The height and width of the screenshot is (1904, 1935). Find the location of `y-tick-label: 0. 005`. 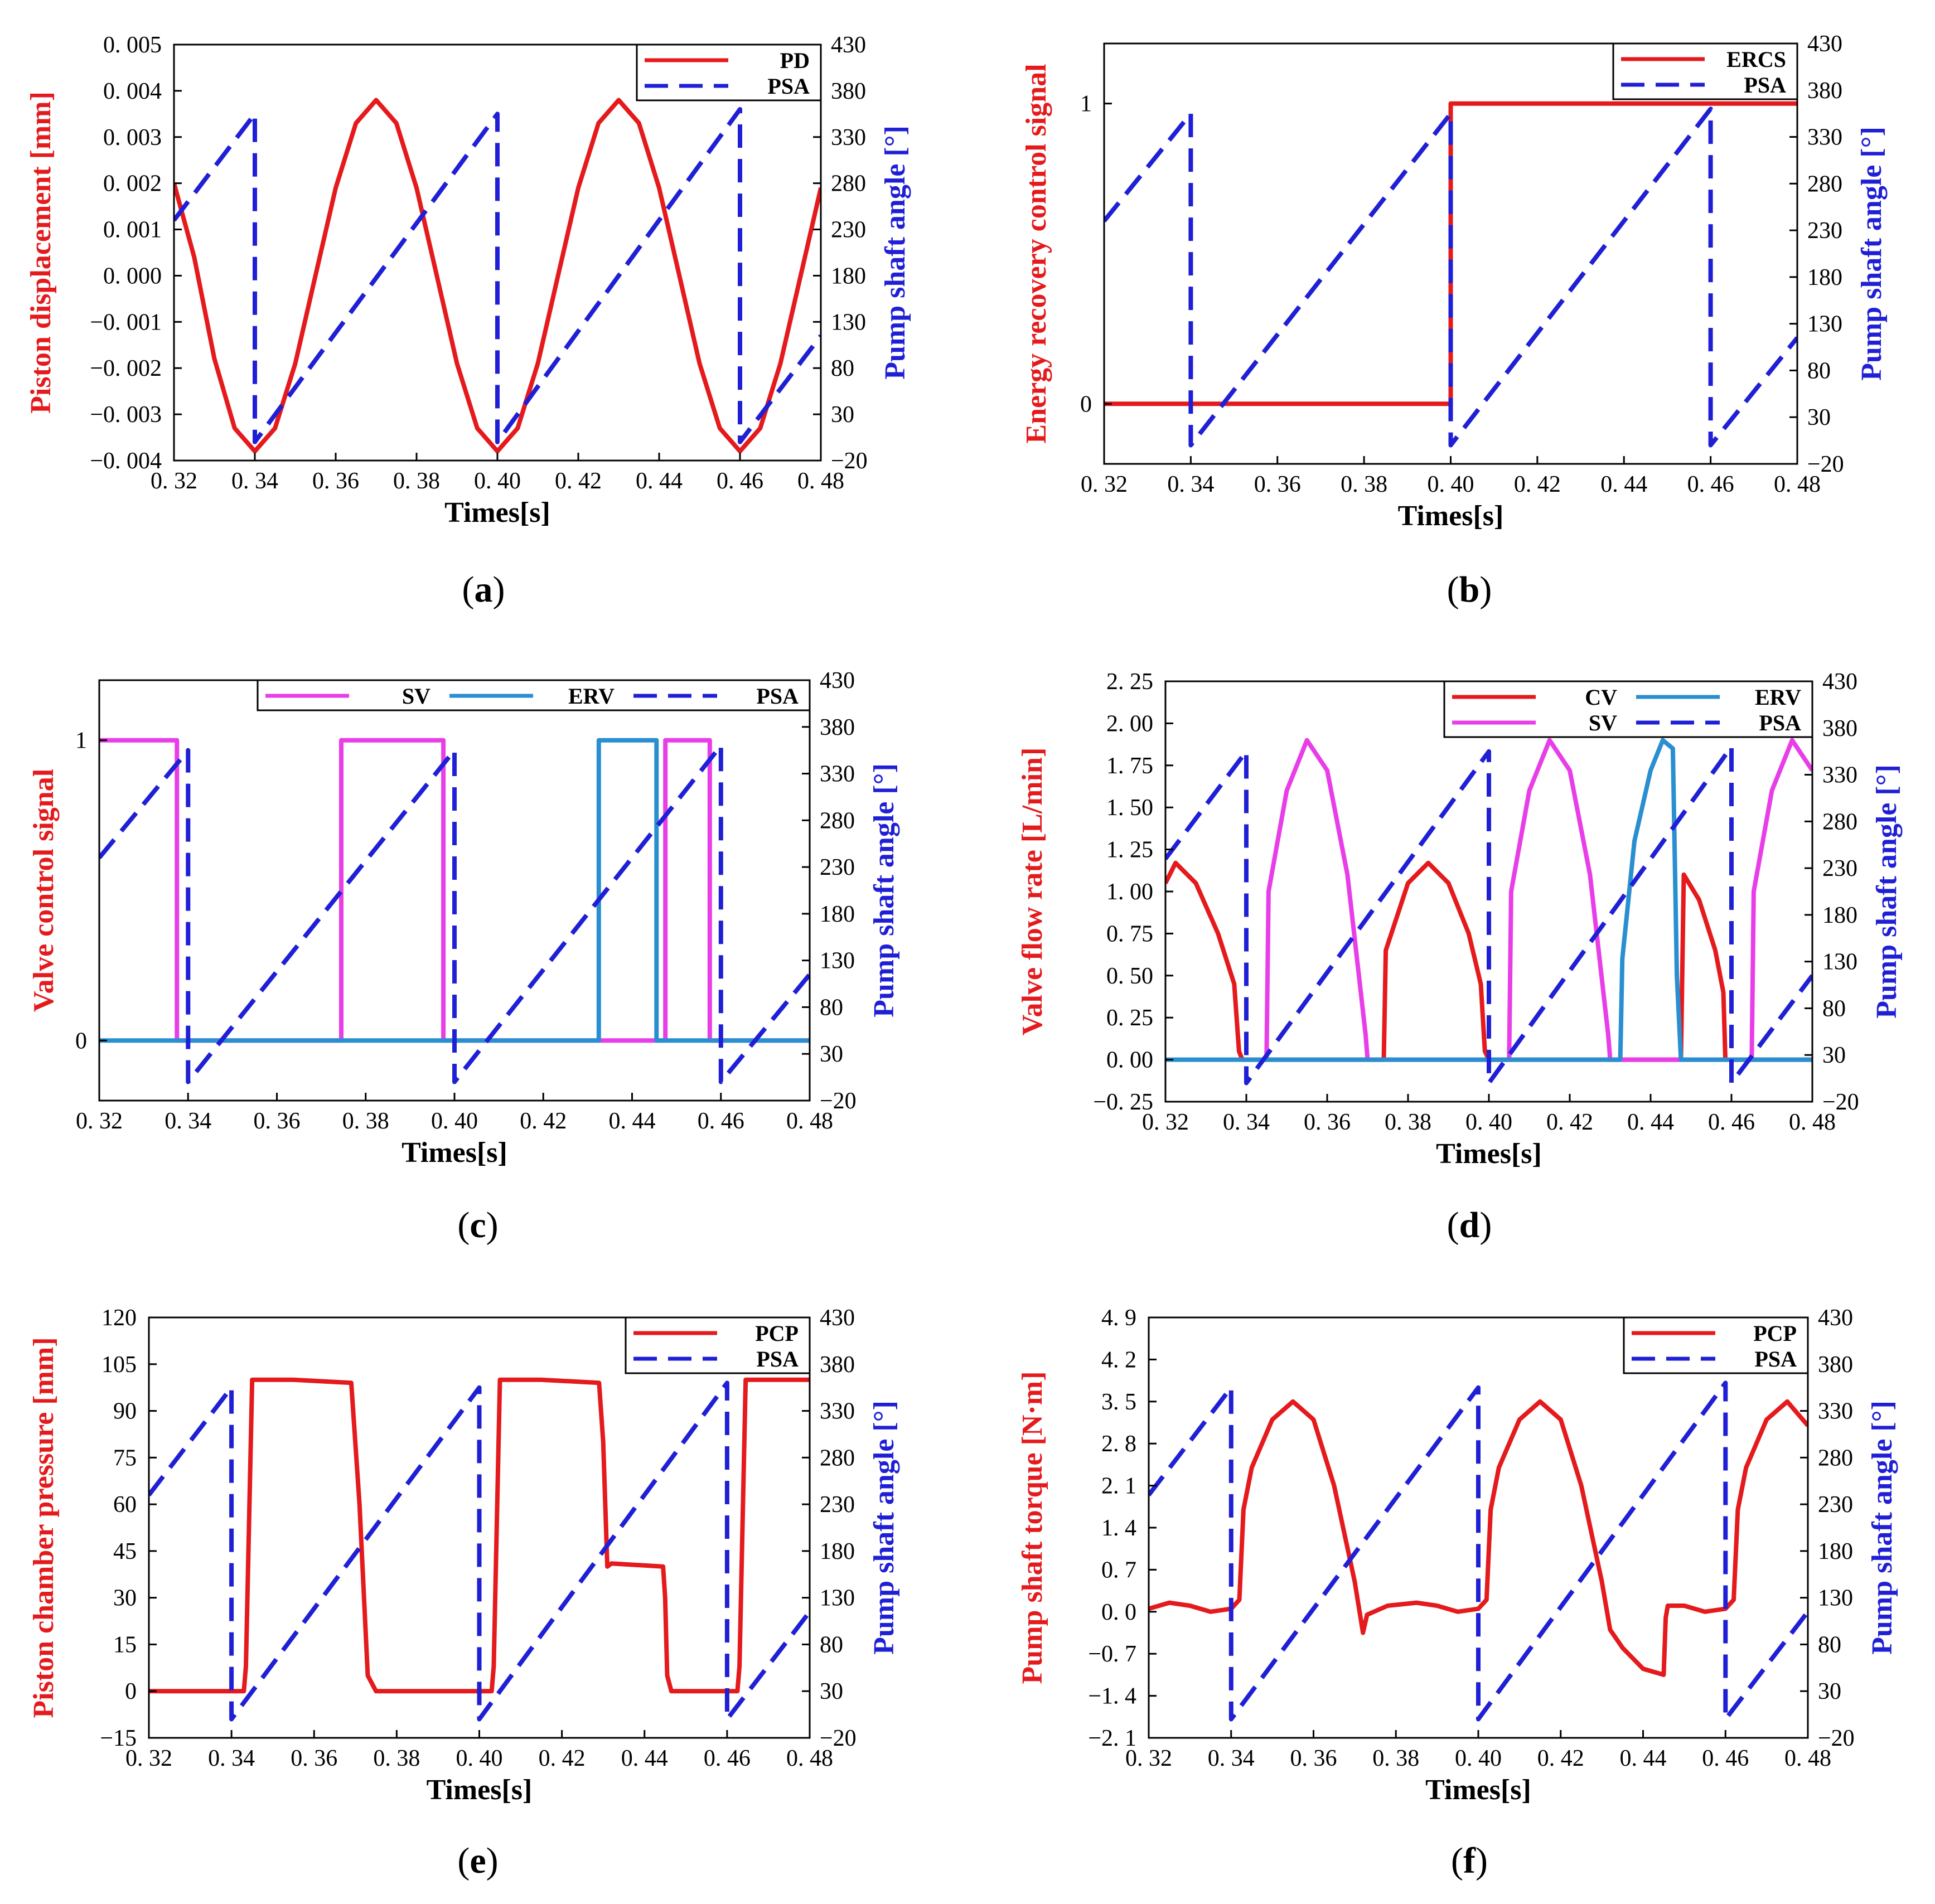

y-tick-label: 0. 005 is located at coordinates (132, 45).